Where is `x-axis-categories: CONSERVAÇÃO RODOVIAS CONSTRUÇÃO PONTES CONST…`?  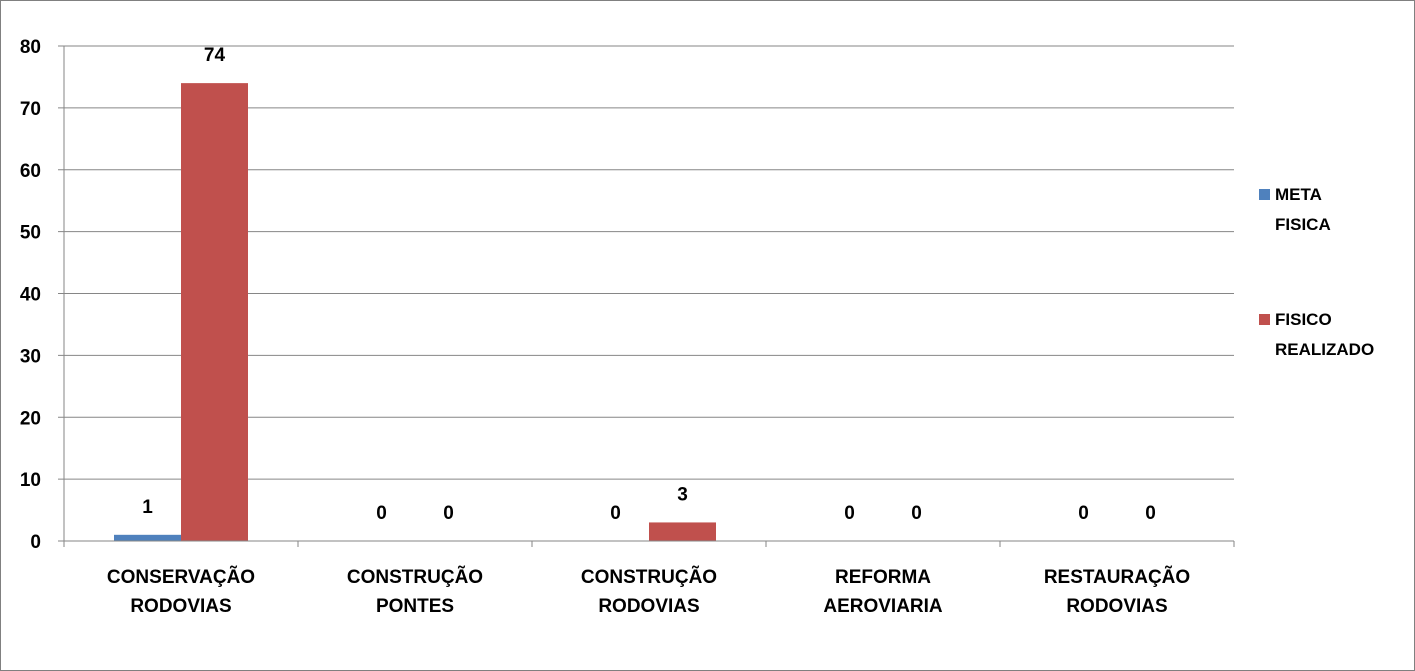 x-axis-categories: CONSERVAÇÃO RODOVIAS CONSTRUÇÃO PONTES CONST… is located at coordinates (648, 591).